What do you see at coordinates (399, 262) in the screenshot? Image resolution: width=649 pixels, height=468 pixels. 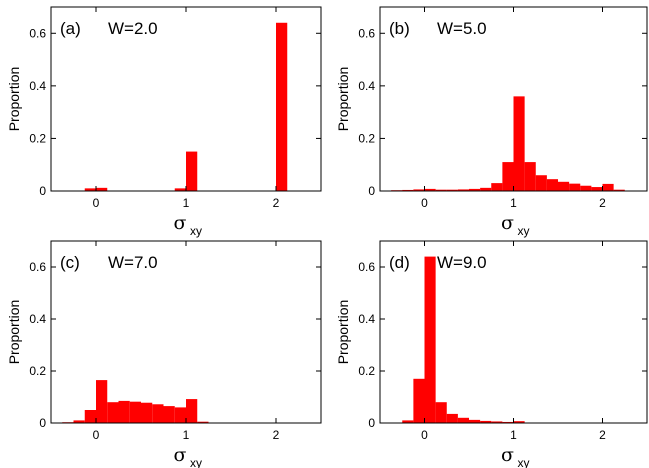 I see `panel-label: (d)` at bounding box center [399, 262].